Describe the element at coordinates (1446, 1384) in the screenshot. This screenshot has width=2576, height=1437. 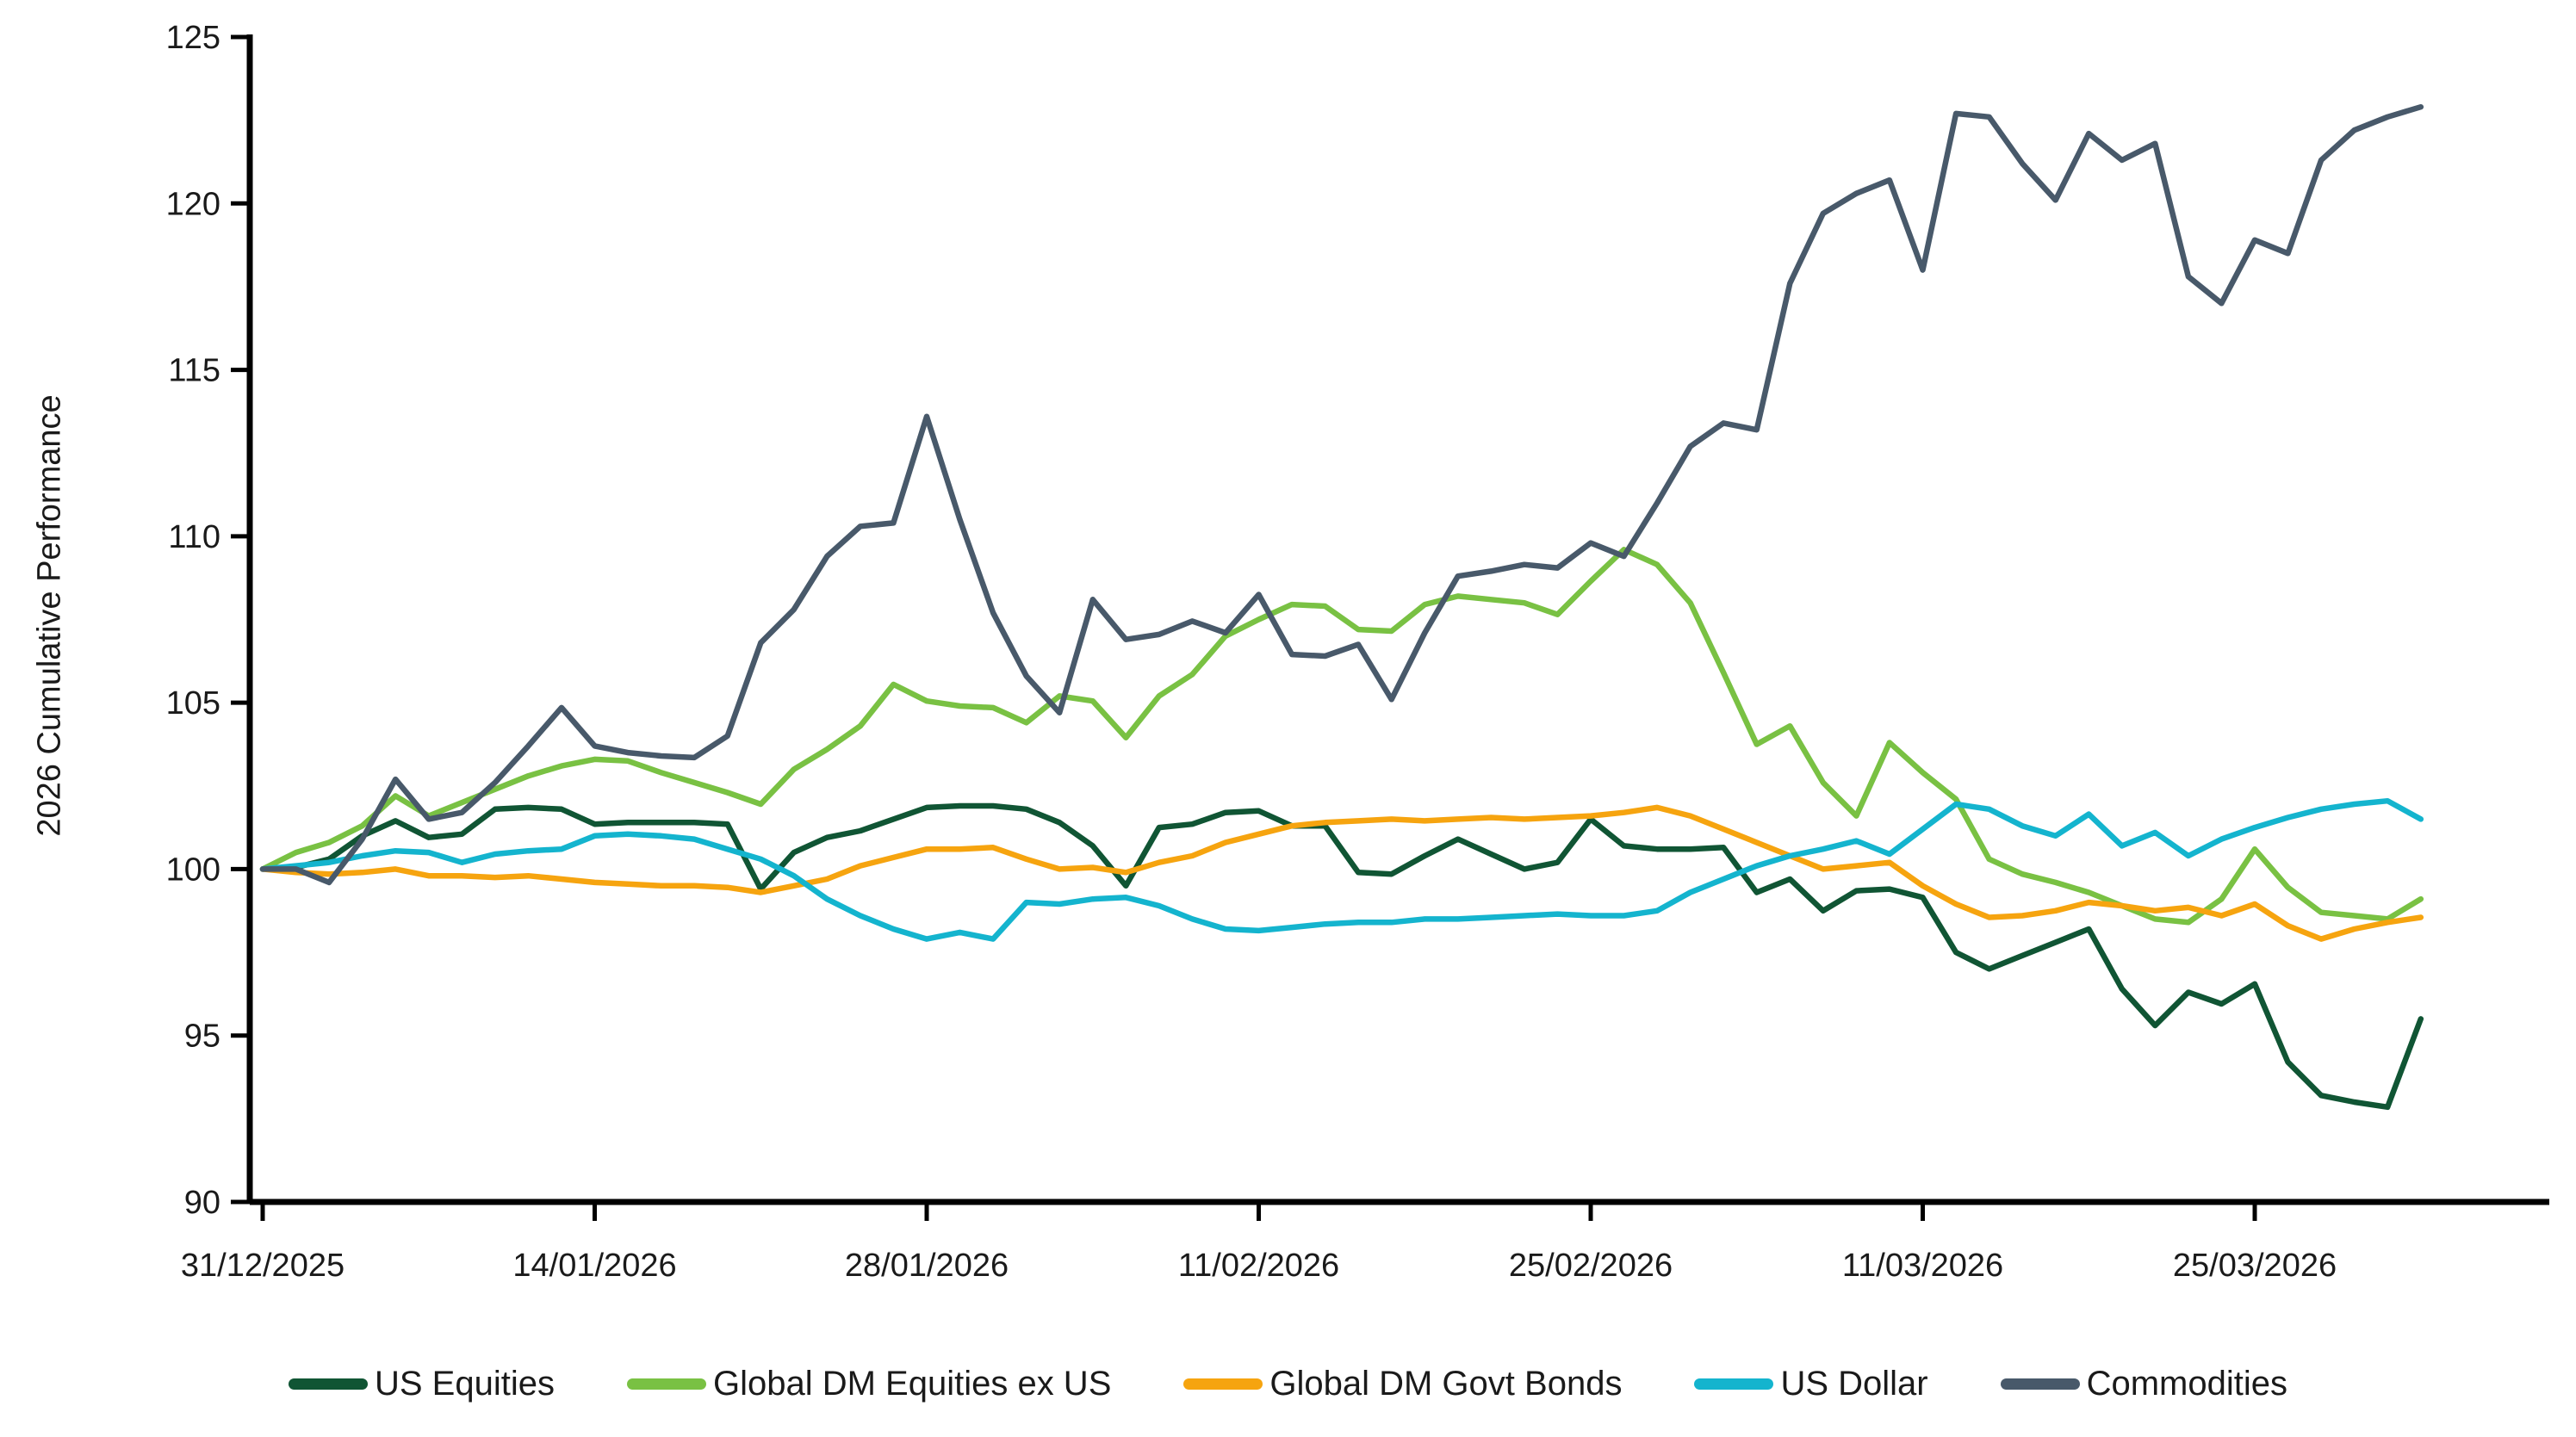
I see `legend-label: Global DM Govt Bonds` at that location.